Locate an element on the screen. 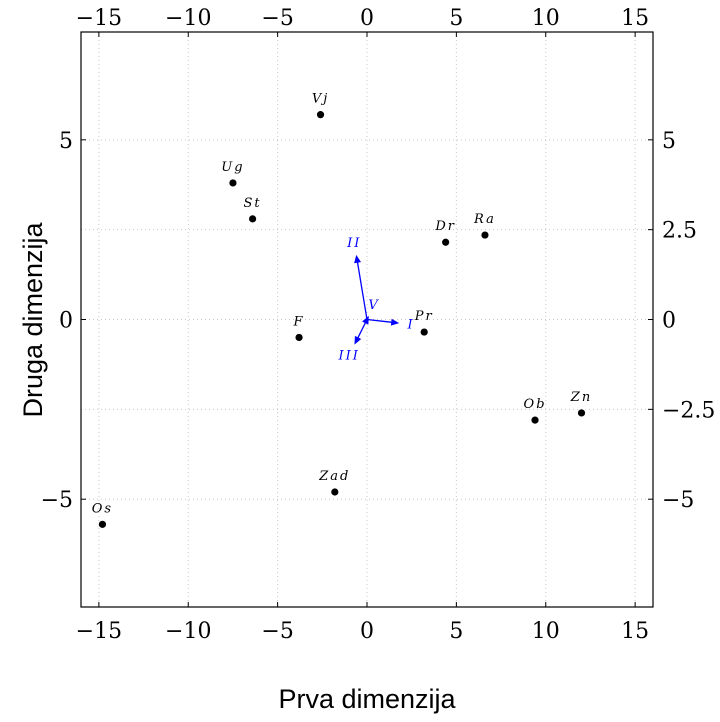 This screenshot has height=722, width=720. data-point: Pr is located at coordinates (424, 322).